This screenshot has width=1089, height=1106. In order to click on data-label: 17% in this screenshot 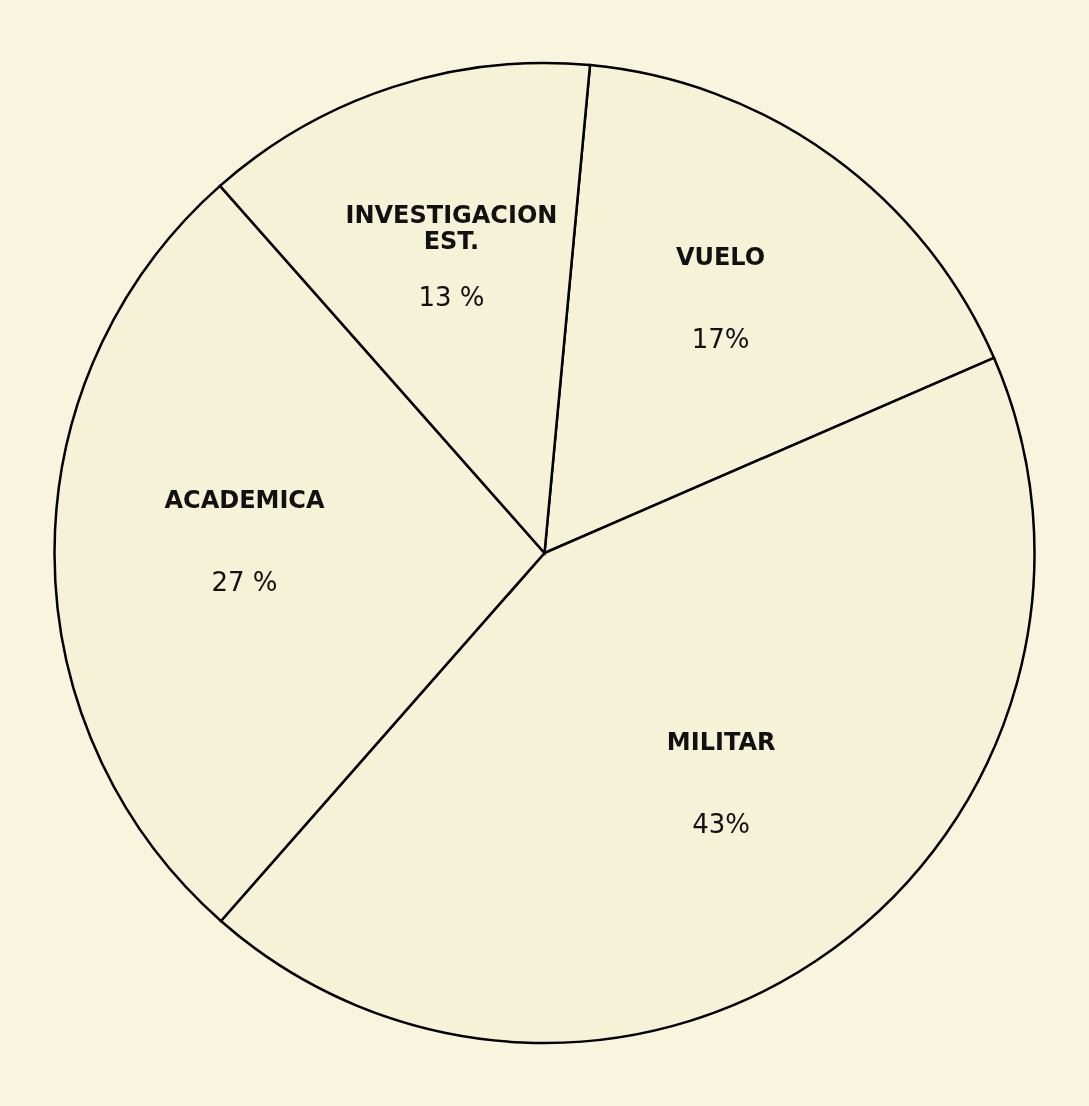, I will do `click(720, 339)`.